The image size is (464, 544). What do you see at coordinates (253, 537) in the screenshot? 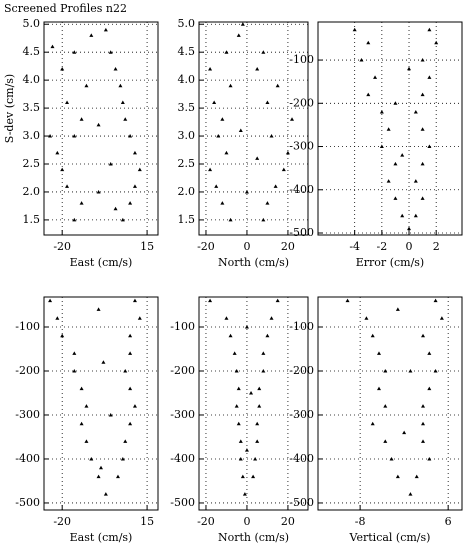
I see `x-axis-label: North (cm/s)` at bounding box center [253, 537].